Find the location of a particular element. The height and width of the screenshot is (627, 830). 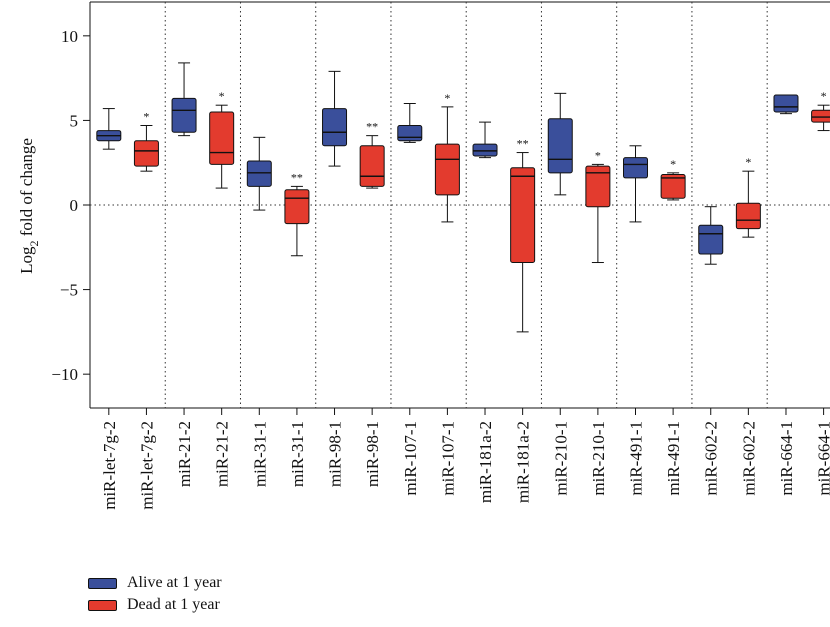

legend-item-alive: Alive at 1 year is located at coordinates (155, 583).